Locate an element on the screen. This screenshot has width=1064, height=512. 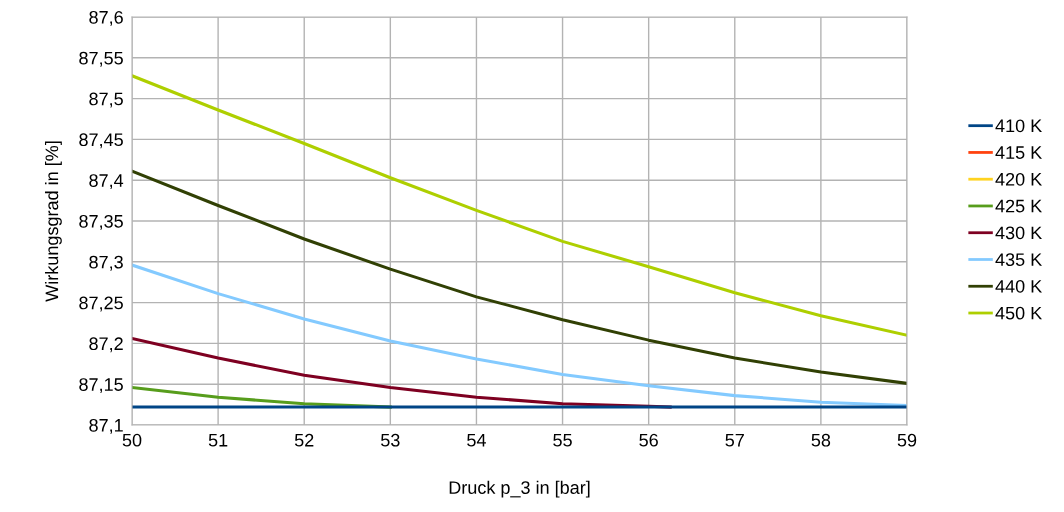
legend-label: 425 K is located at coordinates (1019, 206).